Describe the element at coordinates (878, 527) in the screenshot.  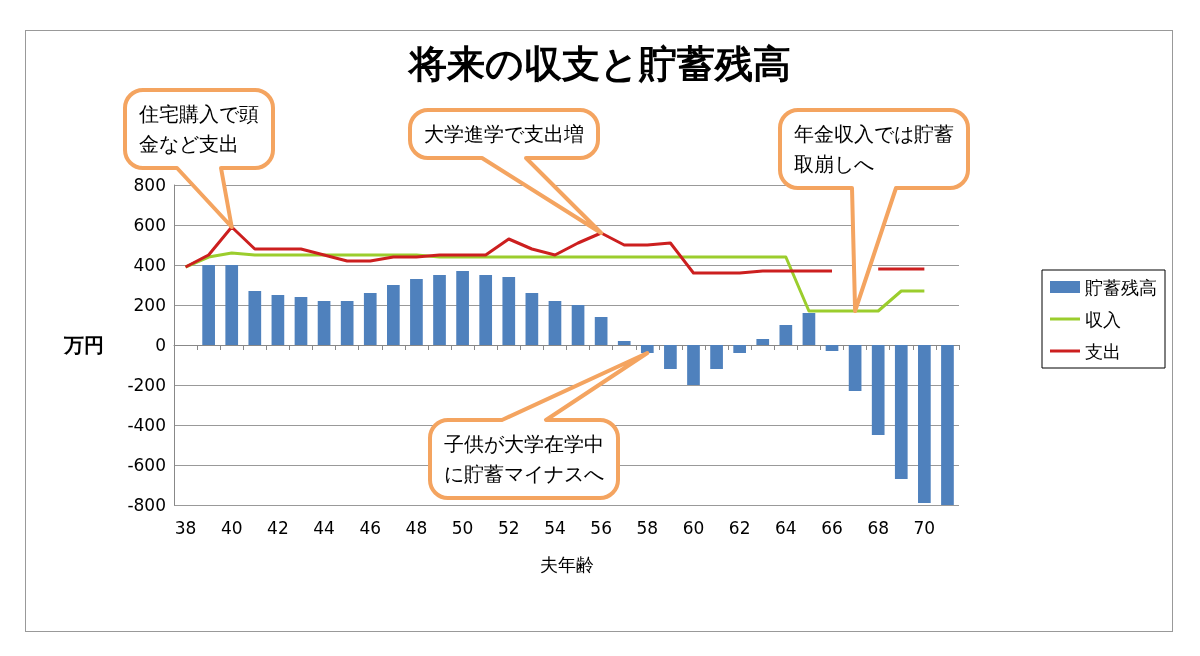
I see `x-tick-label: 68` at that location.